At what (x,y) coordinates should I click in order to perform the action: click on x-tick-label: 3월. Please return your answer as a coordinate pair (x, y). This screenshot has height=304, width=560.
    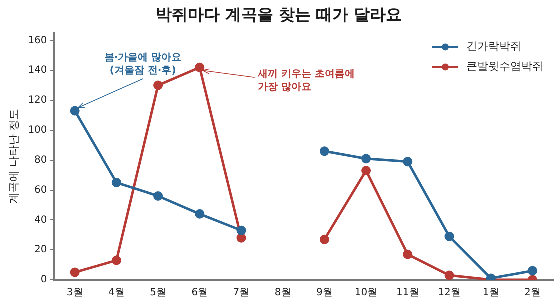
    Looking at the image, I should click on (75, 293).